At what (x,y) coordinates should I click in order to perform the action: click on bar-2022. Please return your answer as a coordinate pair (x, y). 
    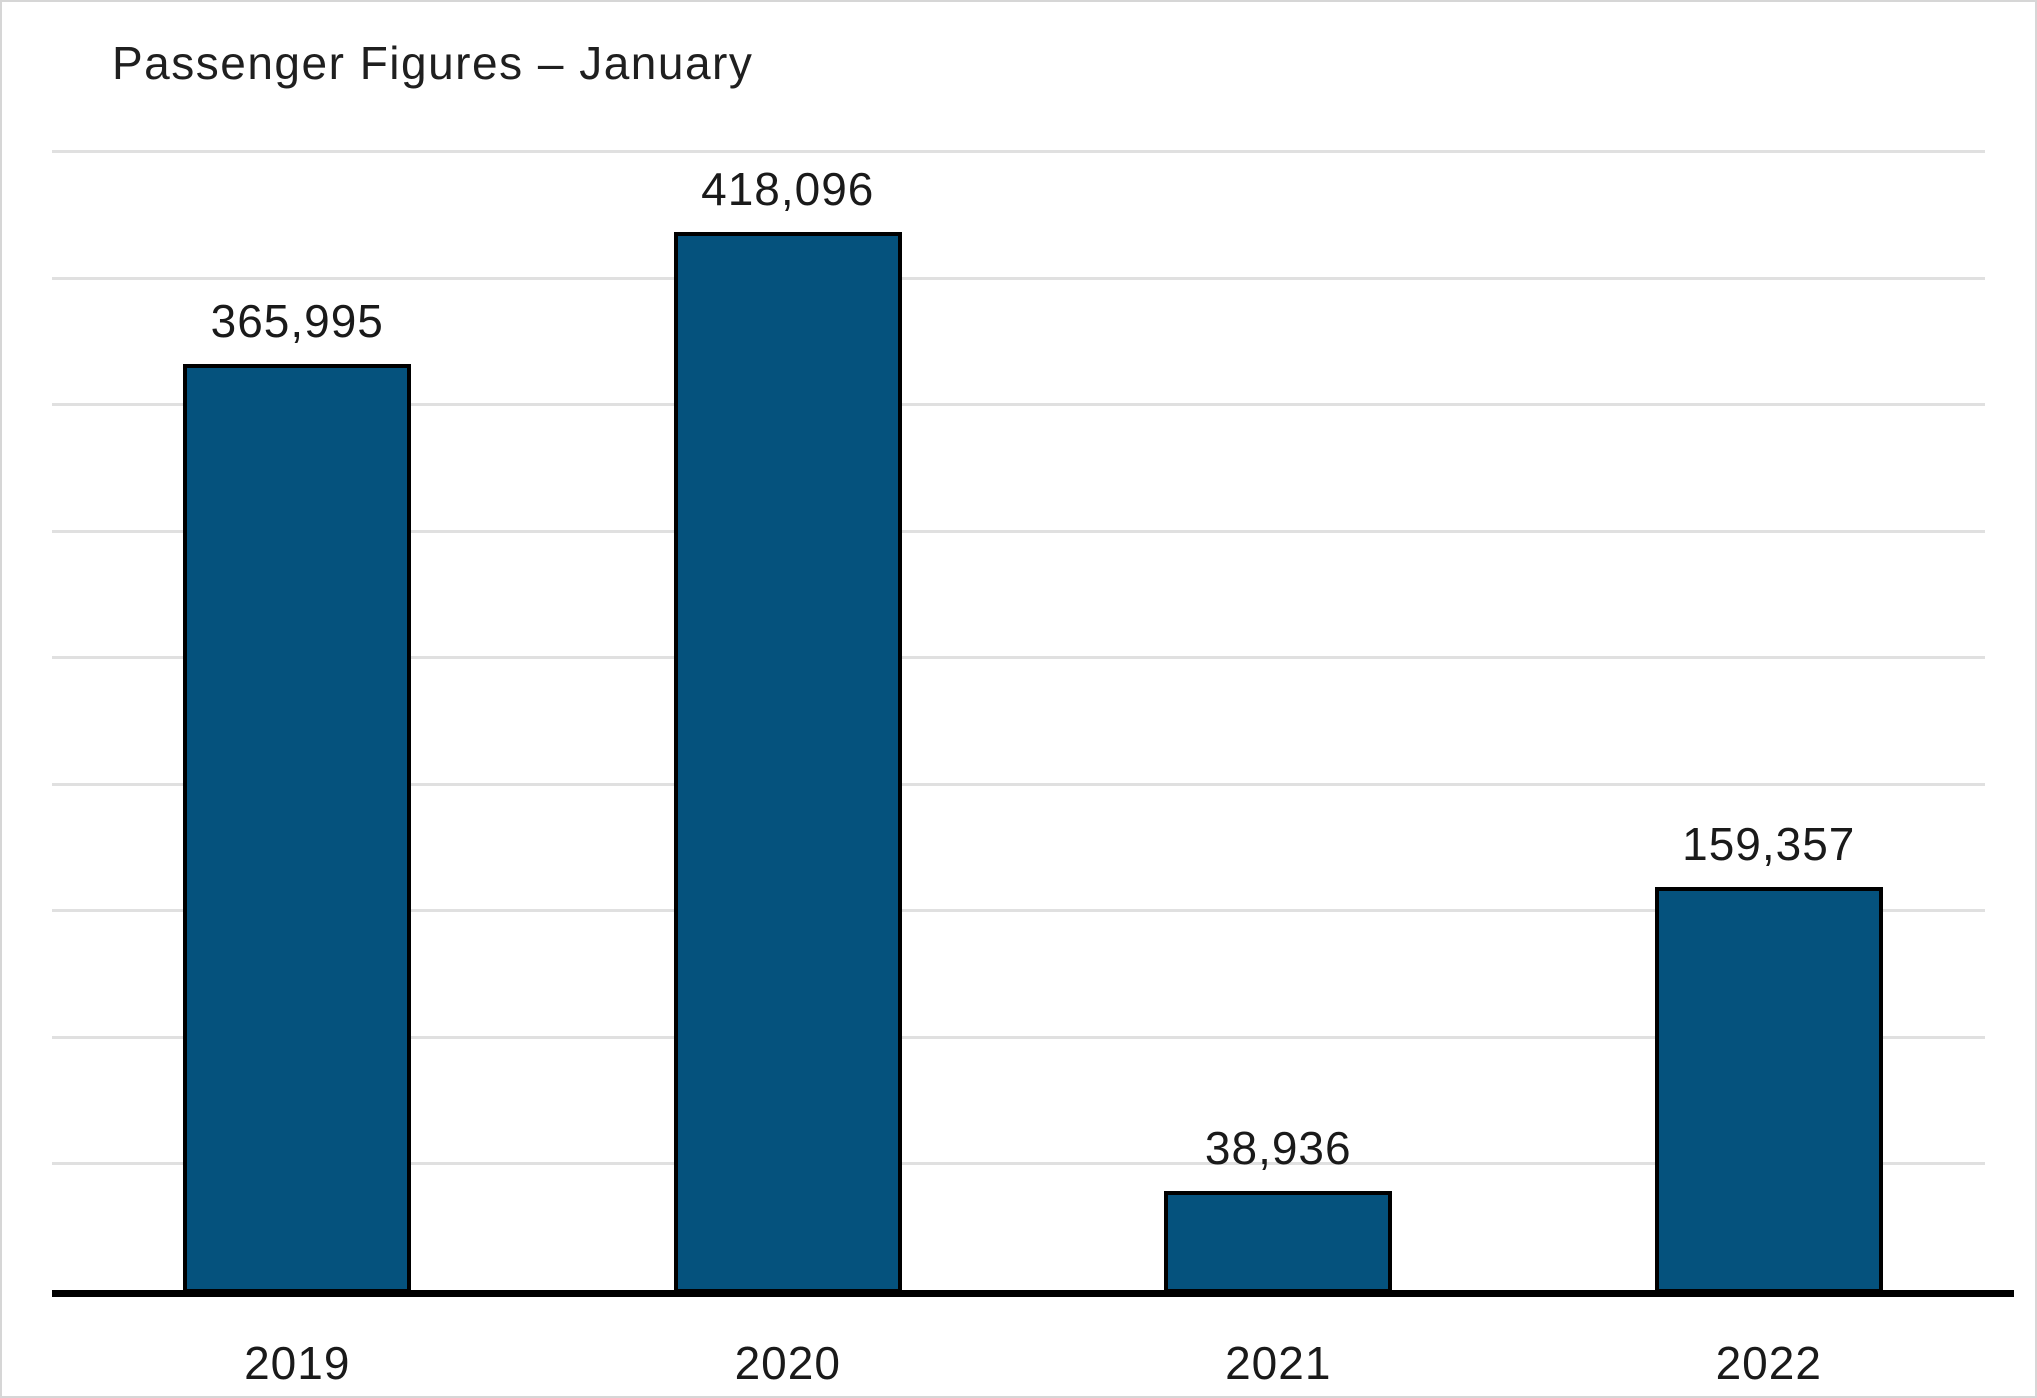
    Looking at the image, I should click on (1768, 1090).